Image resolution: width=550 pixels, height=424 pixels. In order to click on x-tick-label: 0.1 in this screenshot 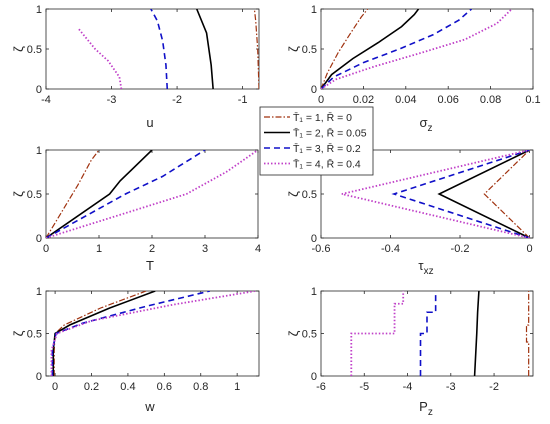, I will do `click(532, 100)`.